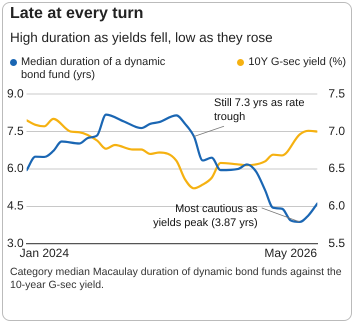 Image resolution: width=356 pixels, height=325 pixels. What do you see at coordinates (93, 69) in the screenshot?
I see `legend-label: Median duration of a dynamic bond fund (yrs)` at bounding box center [93, 69].